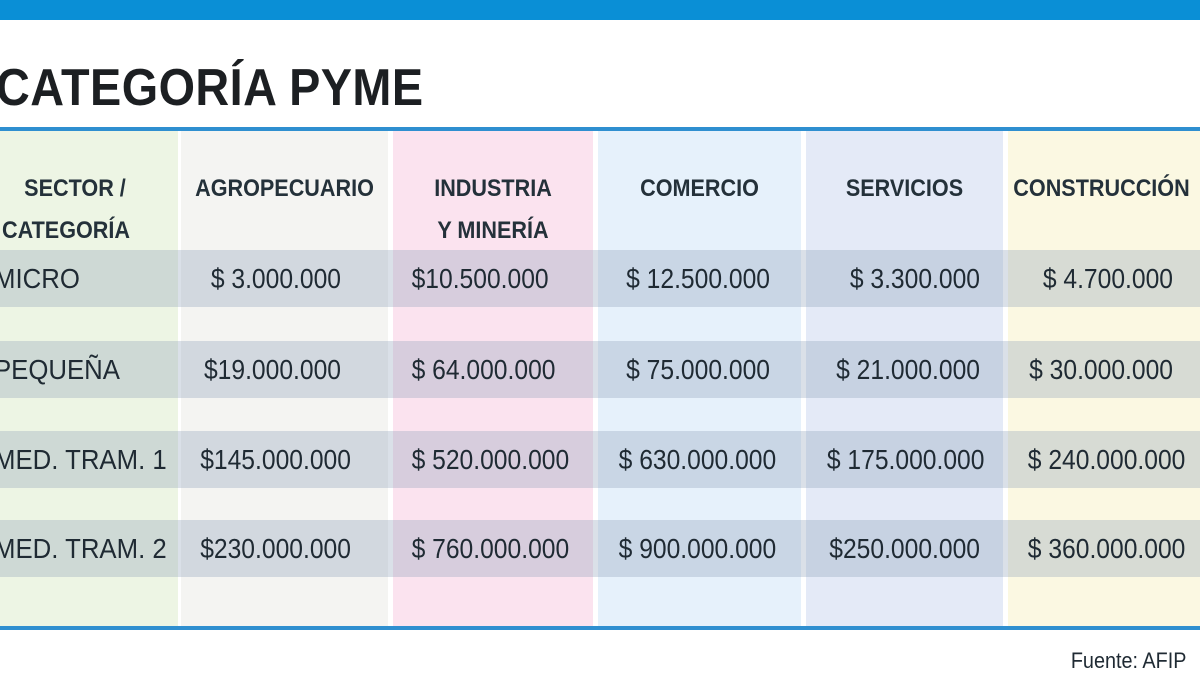 The image size is (1200, 675). I want to click on cell-micro-servicios: $ 3.300.000, so click(914, 278).